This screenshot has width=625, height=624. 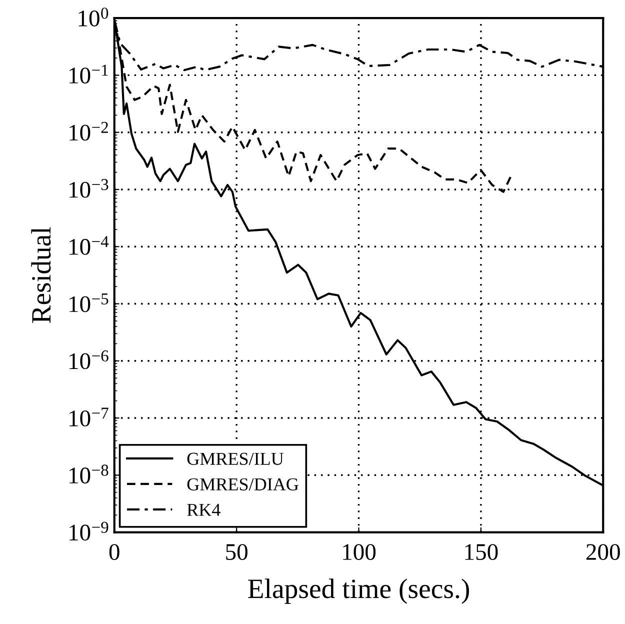 I want to click on y-tick-label: 10$^{−8}$, so click(x=89, y=474).